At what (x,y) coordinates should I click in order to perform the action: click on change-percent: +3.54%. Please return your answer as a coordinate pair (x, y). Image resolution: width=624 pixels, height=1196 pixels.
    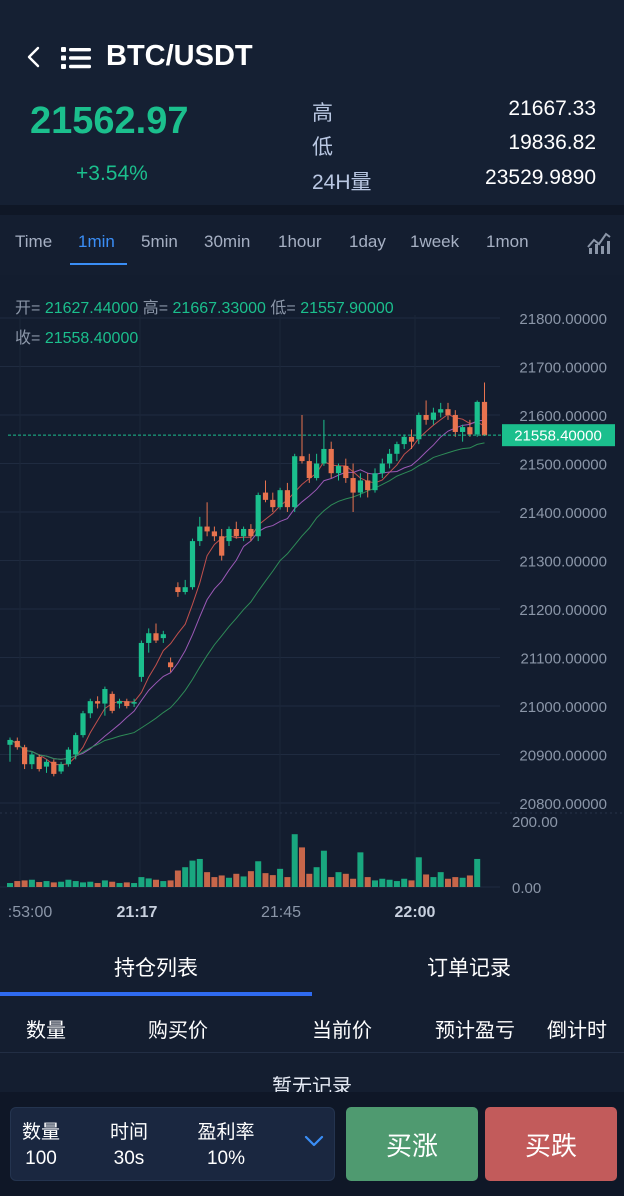
    Looking at the image, I should click on (112, 173).